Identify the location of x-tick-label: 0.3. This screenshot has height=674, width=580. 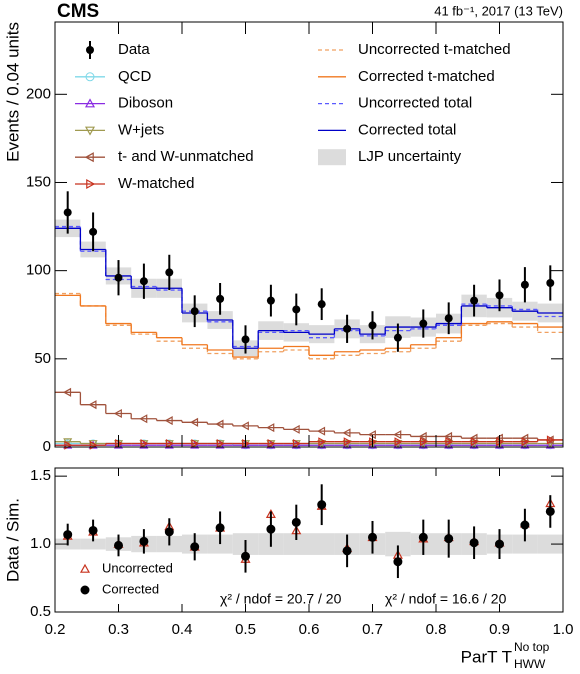
(118, 629).